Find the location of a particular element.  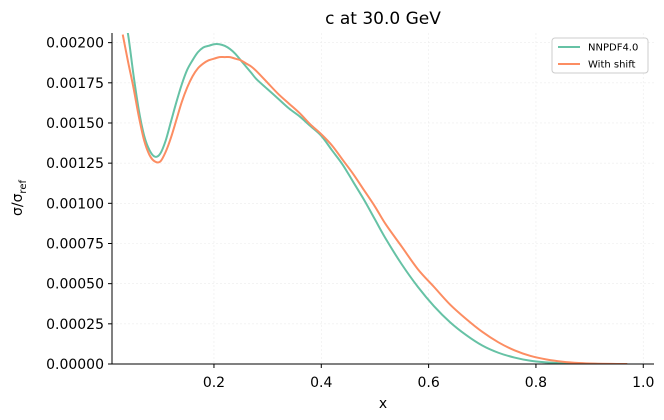

y-axis-label-main: σ/σ is located at coordinates (18, 204).